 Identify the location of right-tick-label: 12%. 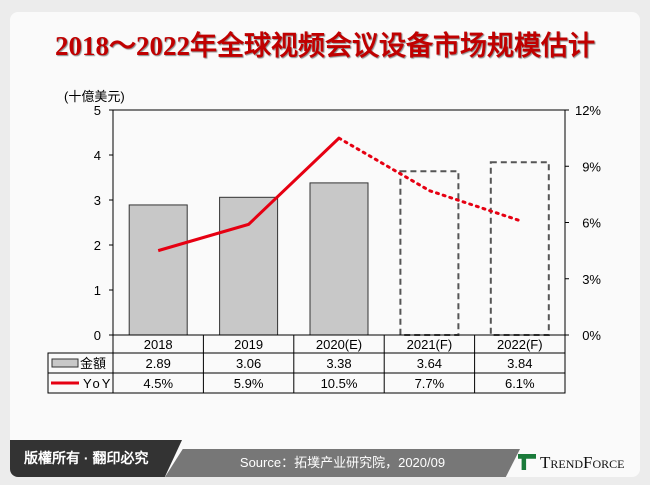
(588, 110).